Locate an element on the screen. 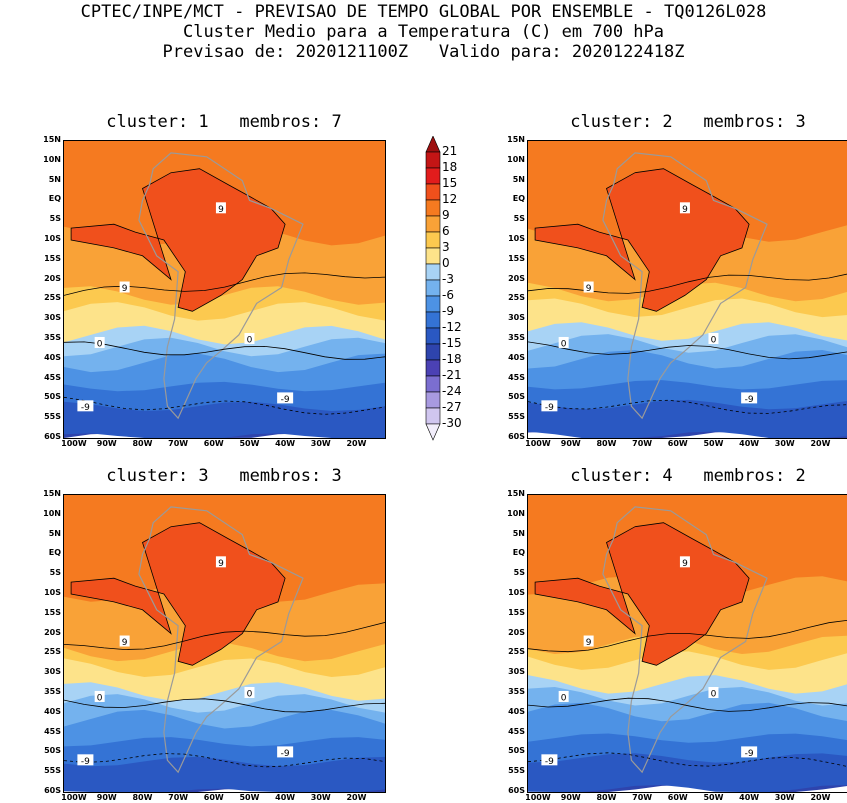 The width and height of the screenshot is (847, 803). colorbar-label: -3 is located at coordinates (448, 279).